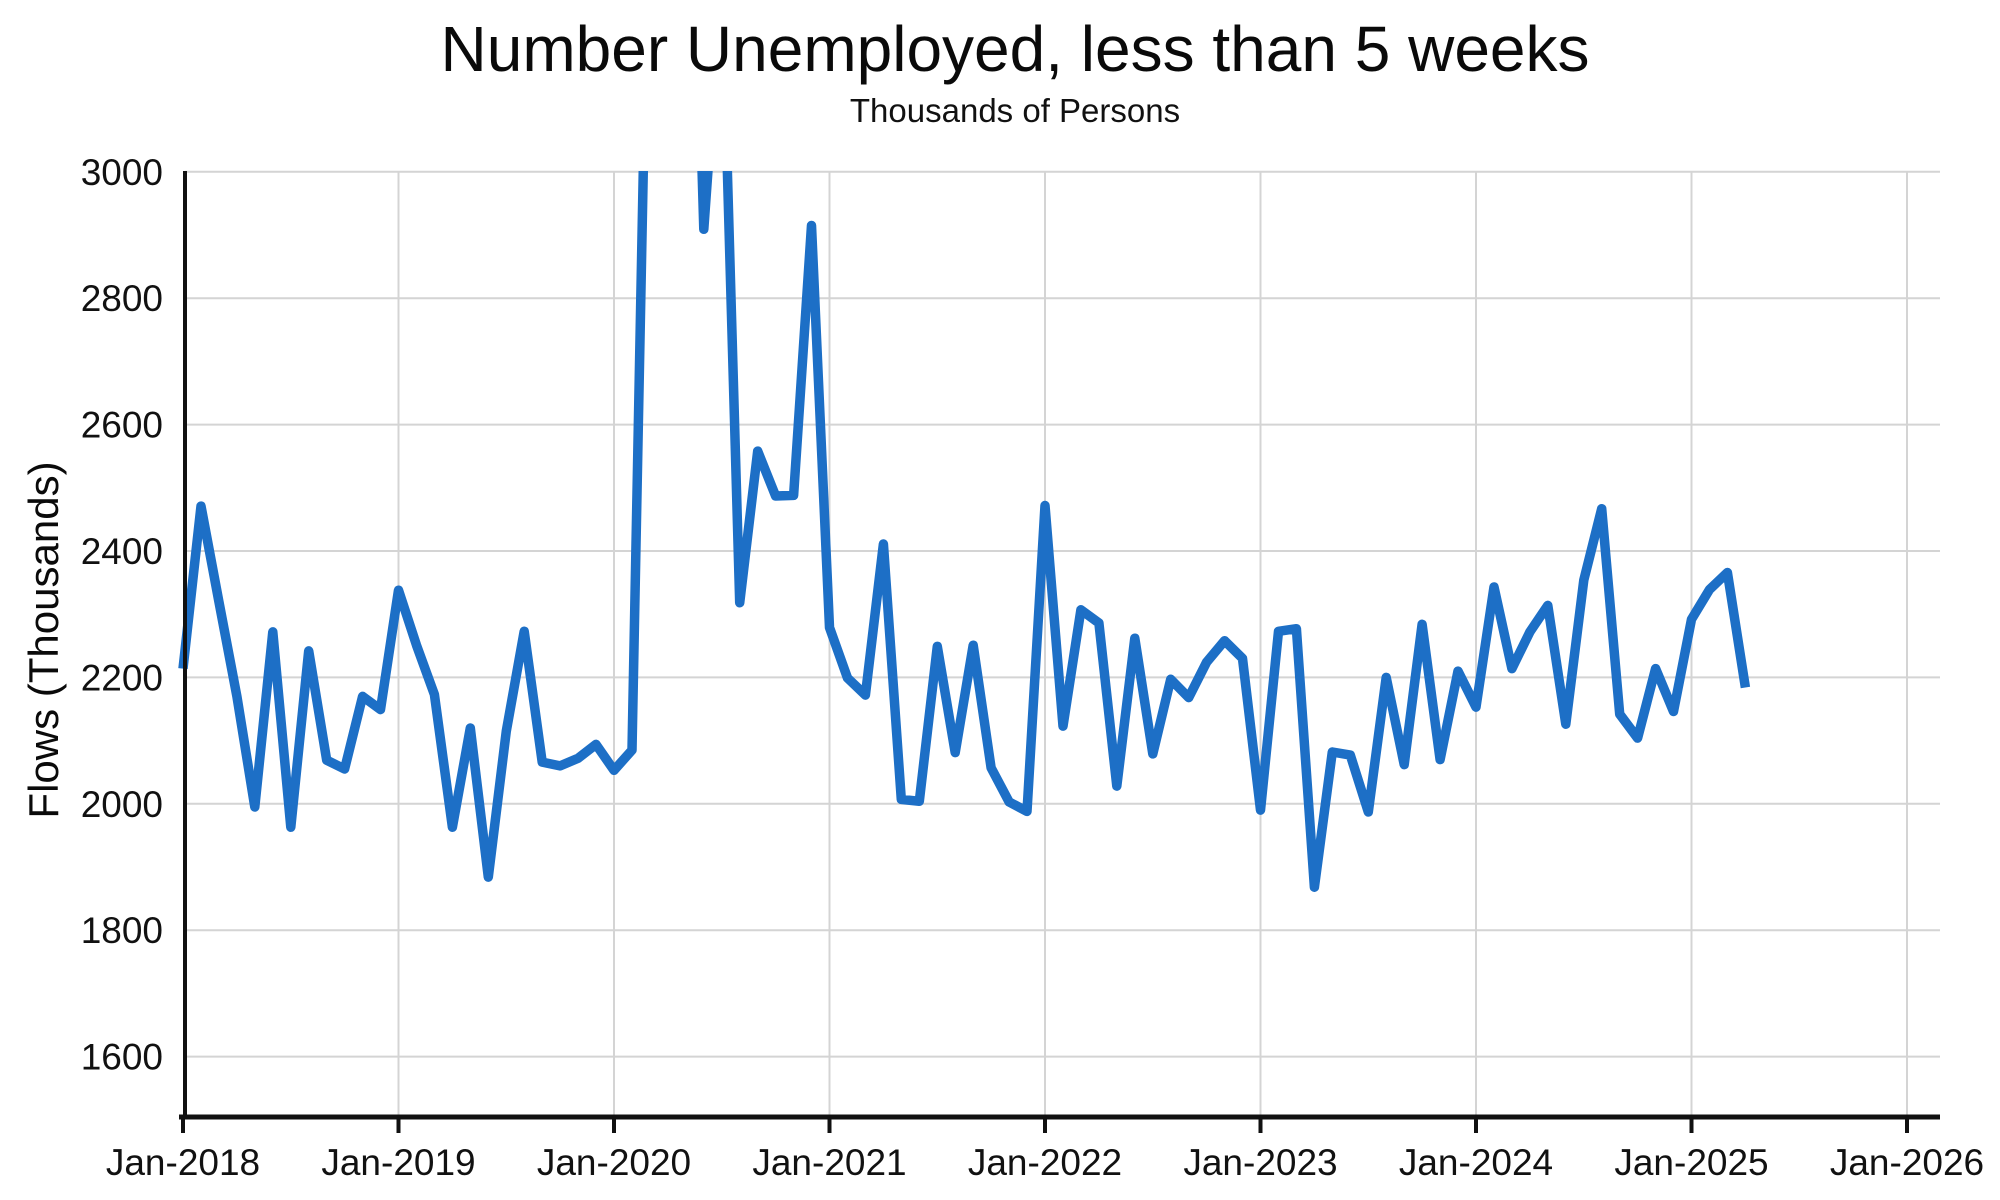  Describe the element at coordinates (614, 1162) in the screenshot. I see `x-tick-label: Jan-2020` at that location.